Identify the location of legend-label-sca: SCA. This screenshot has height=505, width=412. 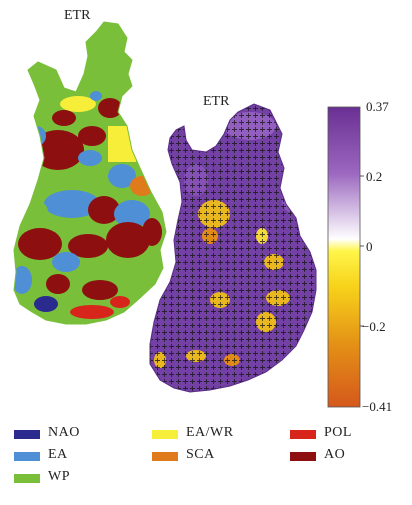
(200, 454).